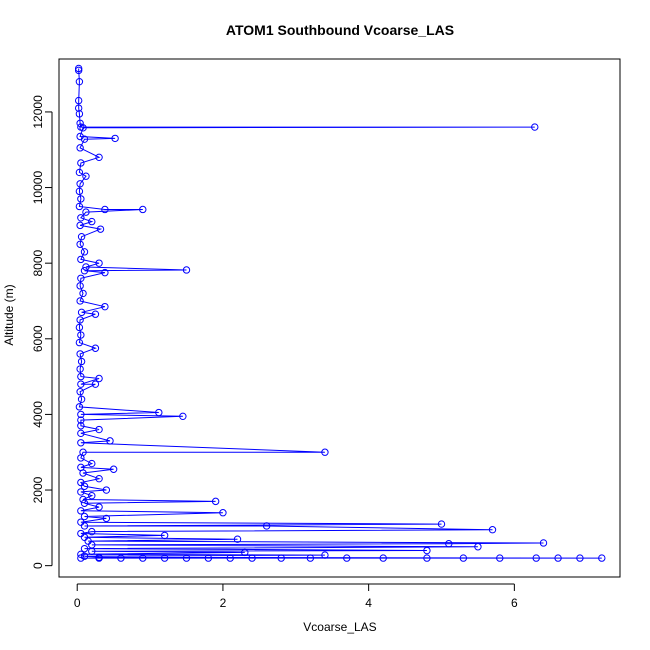  What do you see at coordinates (38, 263) in the screenshot?
I see `y-tick-label: 8000` at bounding box center [38, 263].